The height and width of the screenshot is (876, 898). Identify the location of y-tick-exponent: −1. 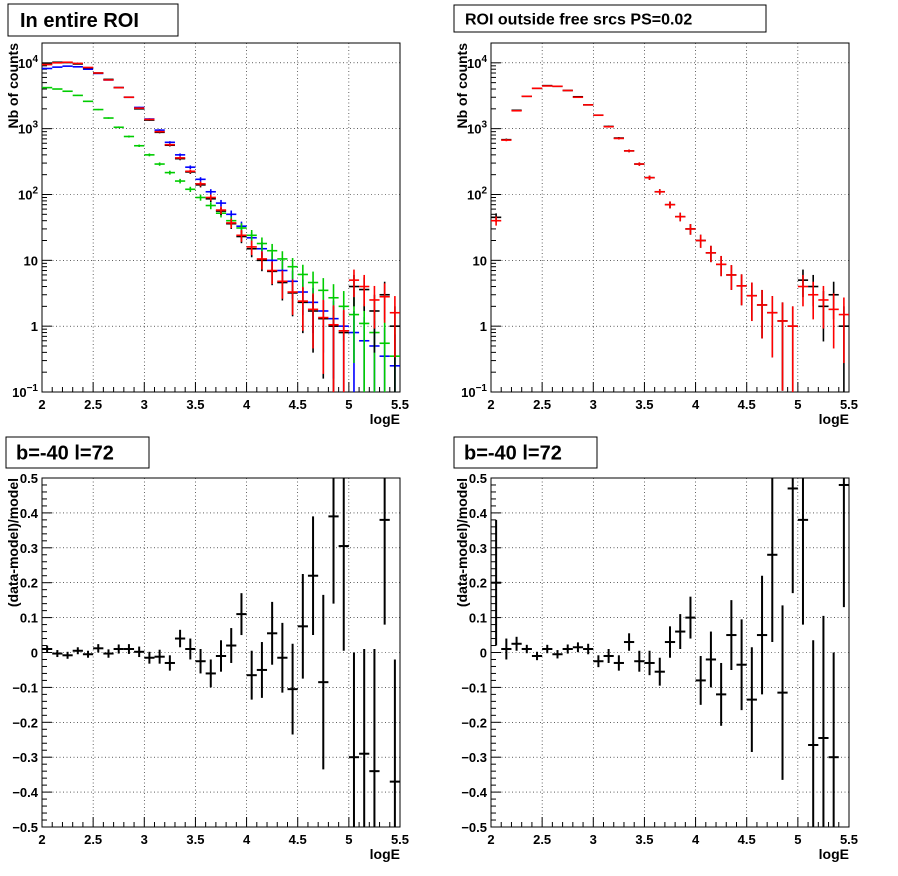
(482, 388).